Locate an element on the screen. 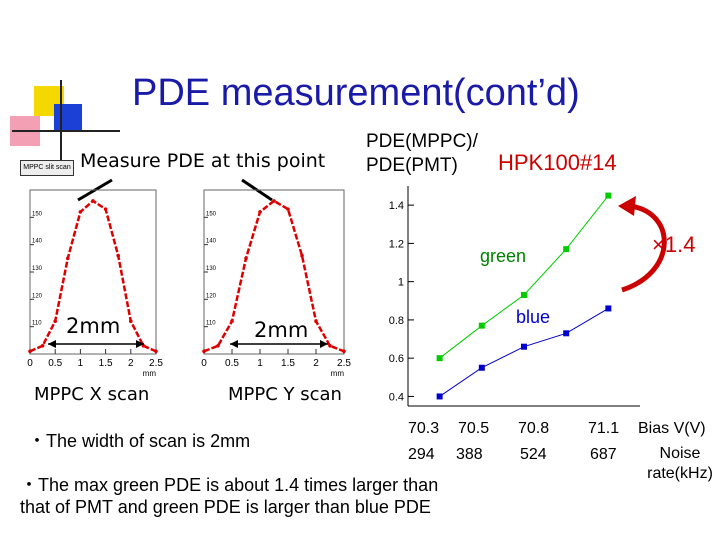 This screenshot has height=540, width=720. decor-horizontal-line is located at coordinates (66, 131).